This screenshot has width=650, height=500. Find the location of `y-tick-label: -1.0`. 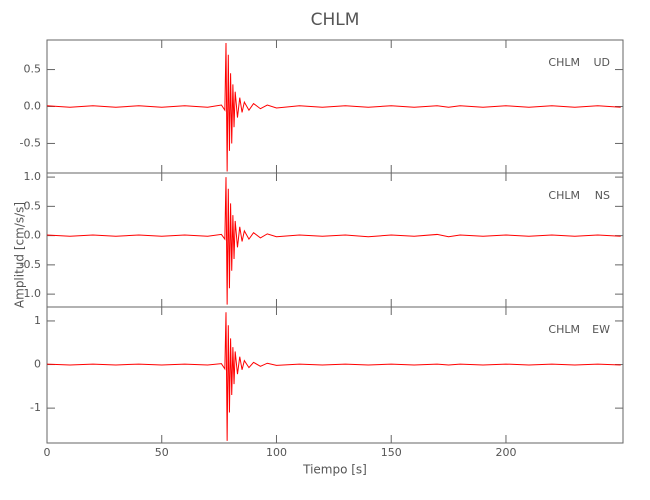

y-tick-label: -1.0 is located at coordinates (30, 293).